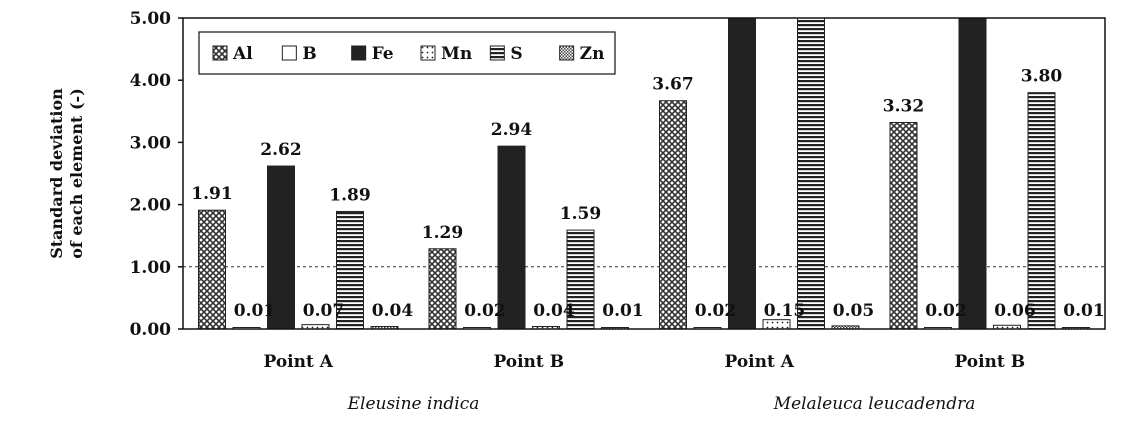 The height and width of the screenshot is (444, 1135). I want to click on y-tick-label: 1.00, so click(151, 268).